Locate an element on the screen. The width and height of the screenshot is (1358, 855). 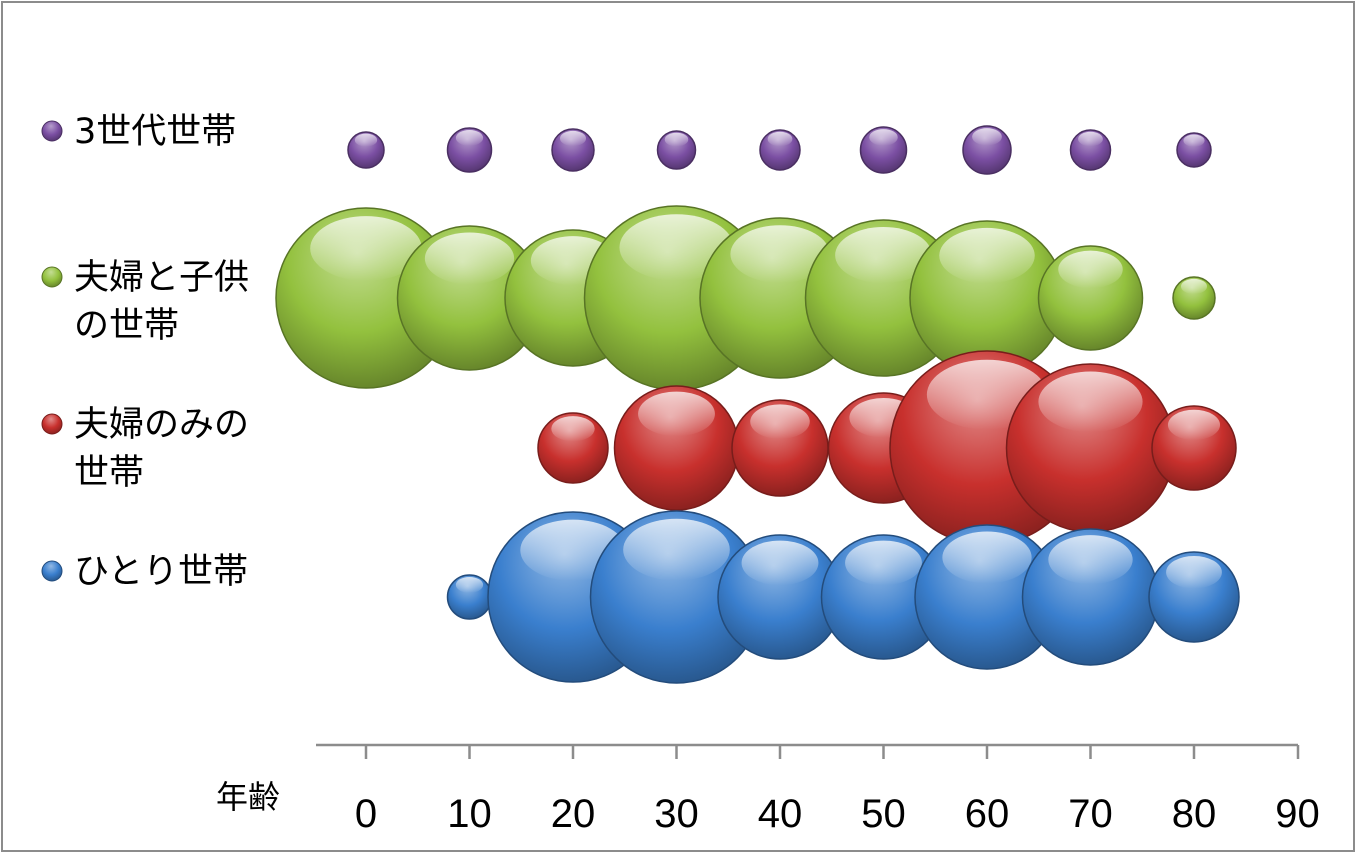
legend-label: 3世代世帯 is located at coordinates (155, 132).